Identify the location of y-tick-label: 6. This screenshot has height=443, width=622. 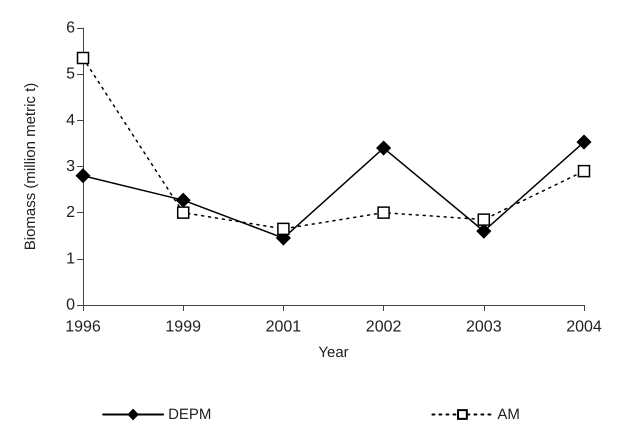
(71, 28).